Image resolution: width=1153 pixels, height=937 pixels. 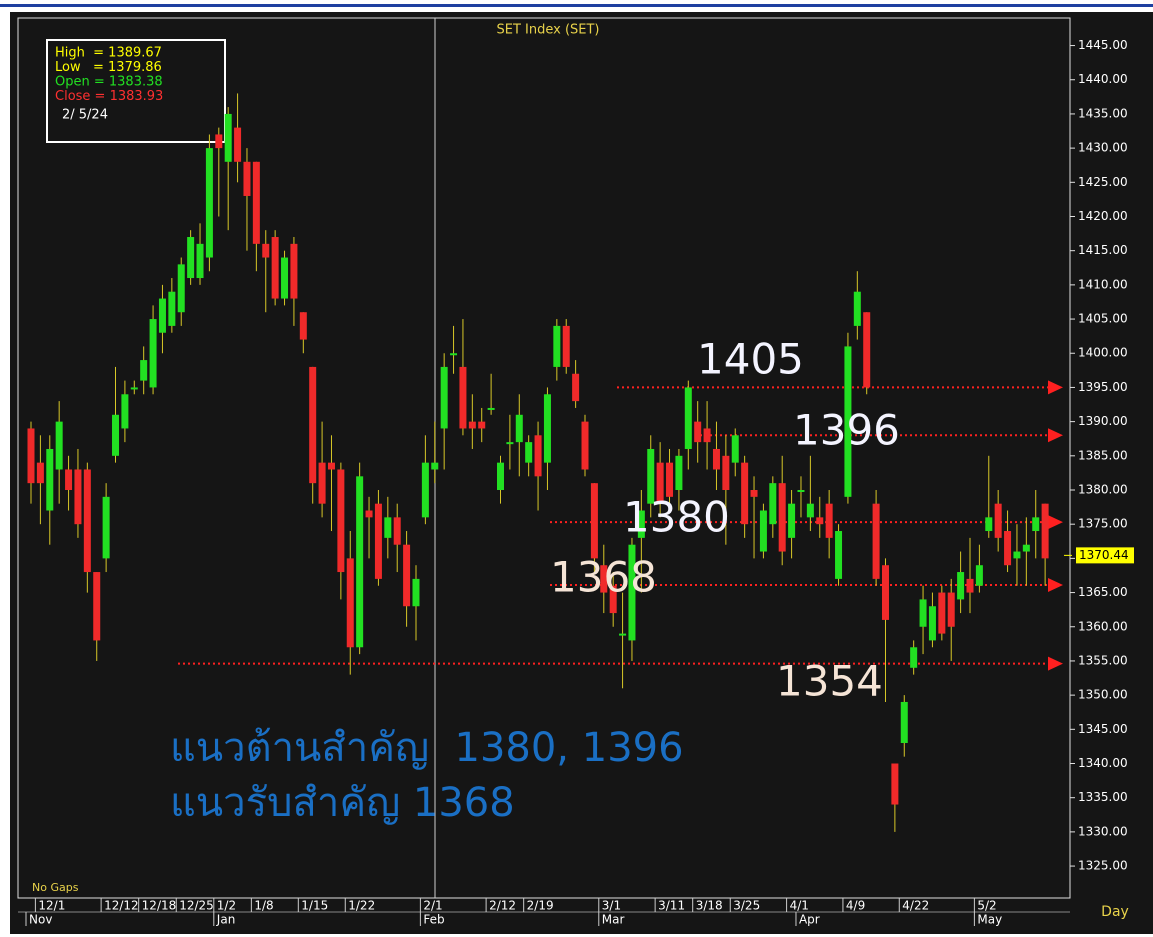 I want to click on info-line: 2/ 5/24, so click(x=85, y=115).